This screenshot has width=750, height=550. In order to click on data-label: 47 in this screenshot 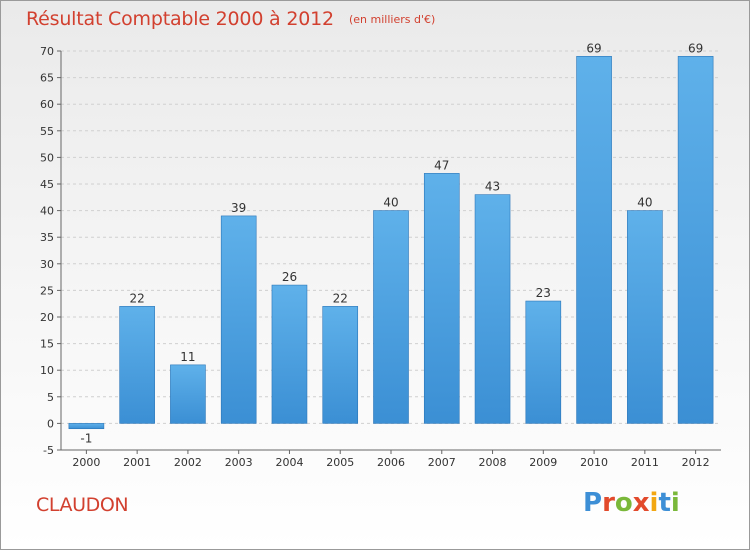, I will do `click(441, 165)`.